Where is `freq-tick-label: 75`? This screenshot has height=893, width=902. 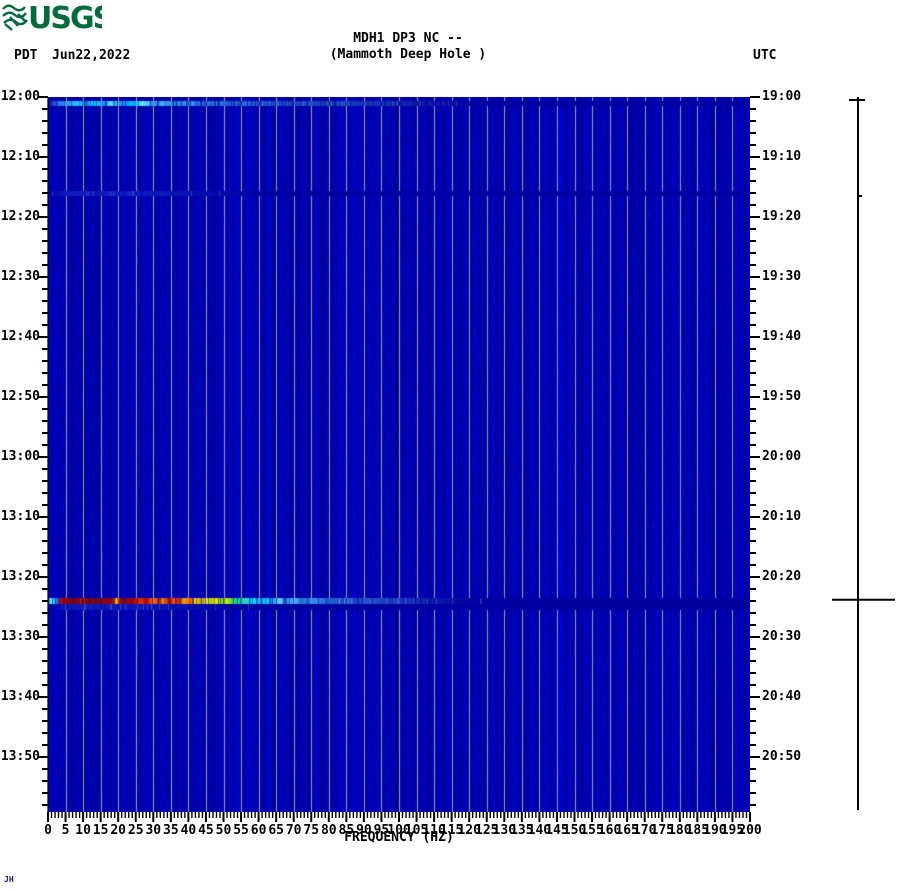 freq-tick-label: 75 is located at coordinates (311, 830).